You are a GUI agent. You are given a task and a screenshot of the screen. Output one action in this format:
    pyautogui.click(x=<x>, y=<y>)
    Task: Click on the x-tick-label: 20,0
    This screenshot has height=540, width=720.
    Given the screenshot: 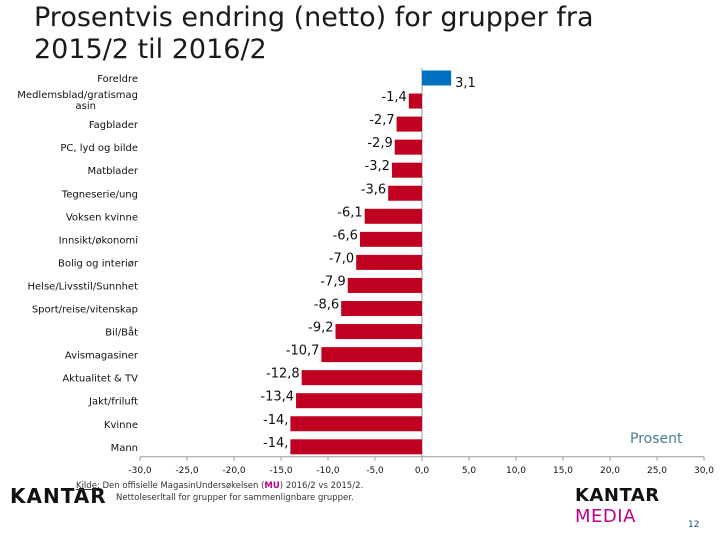 What is the action you would take?
    pyautogui.click(x=610, y=471)
    